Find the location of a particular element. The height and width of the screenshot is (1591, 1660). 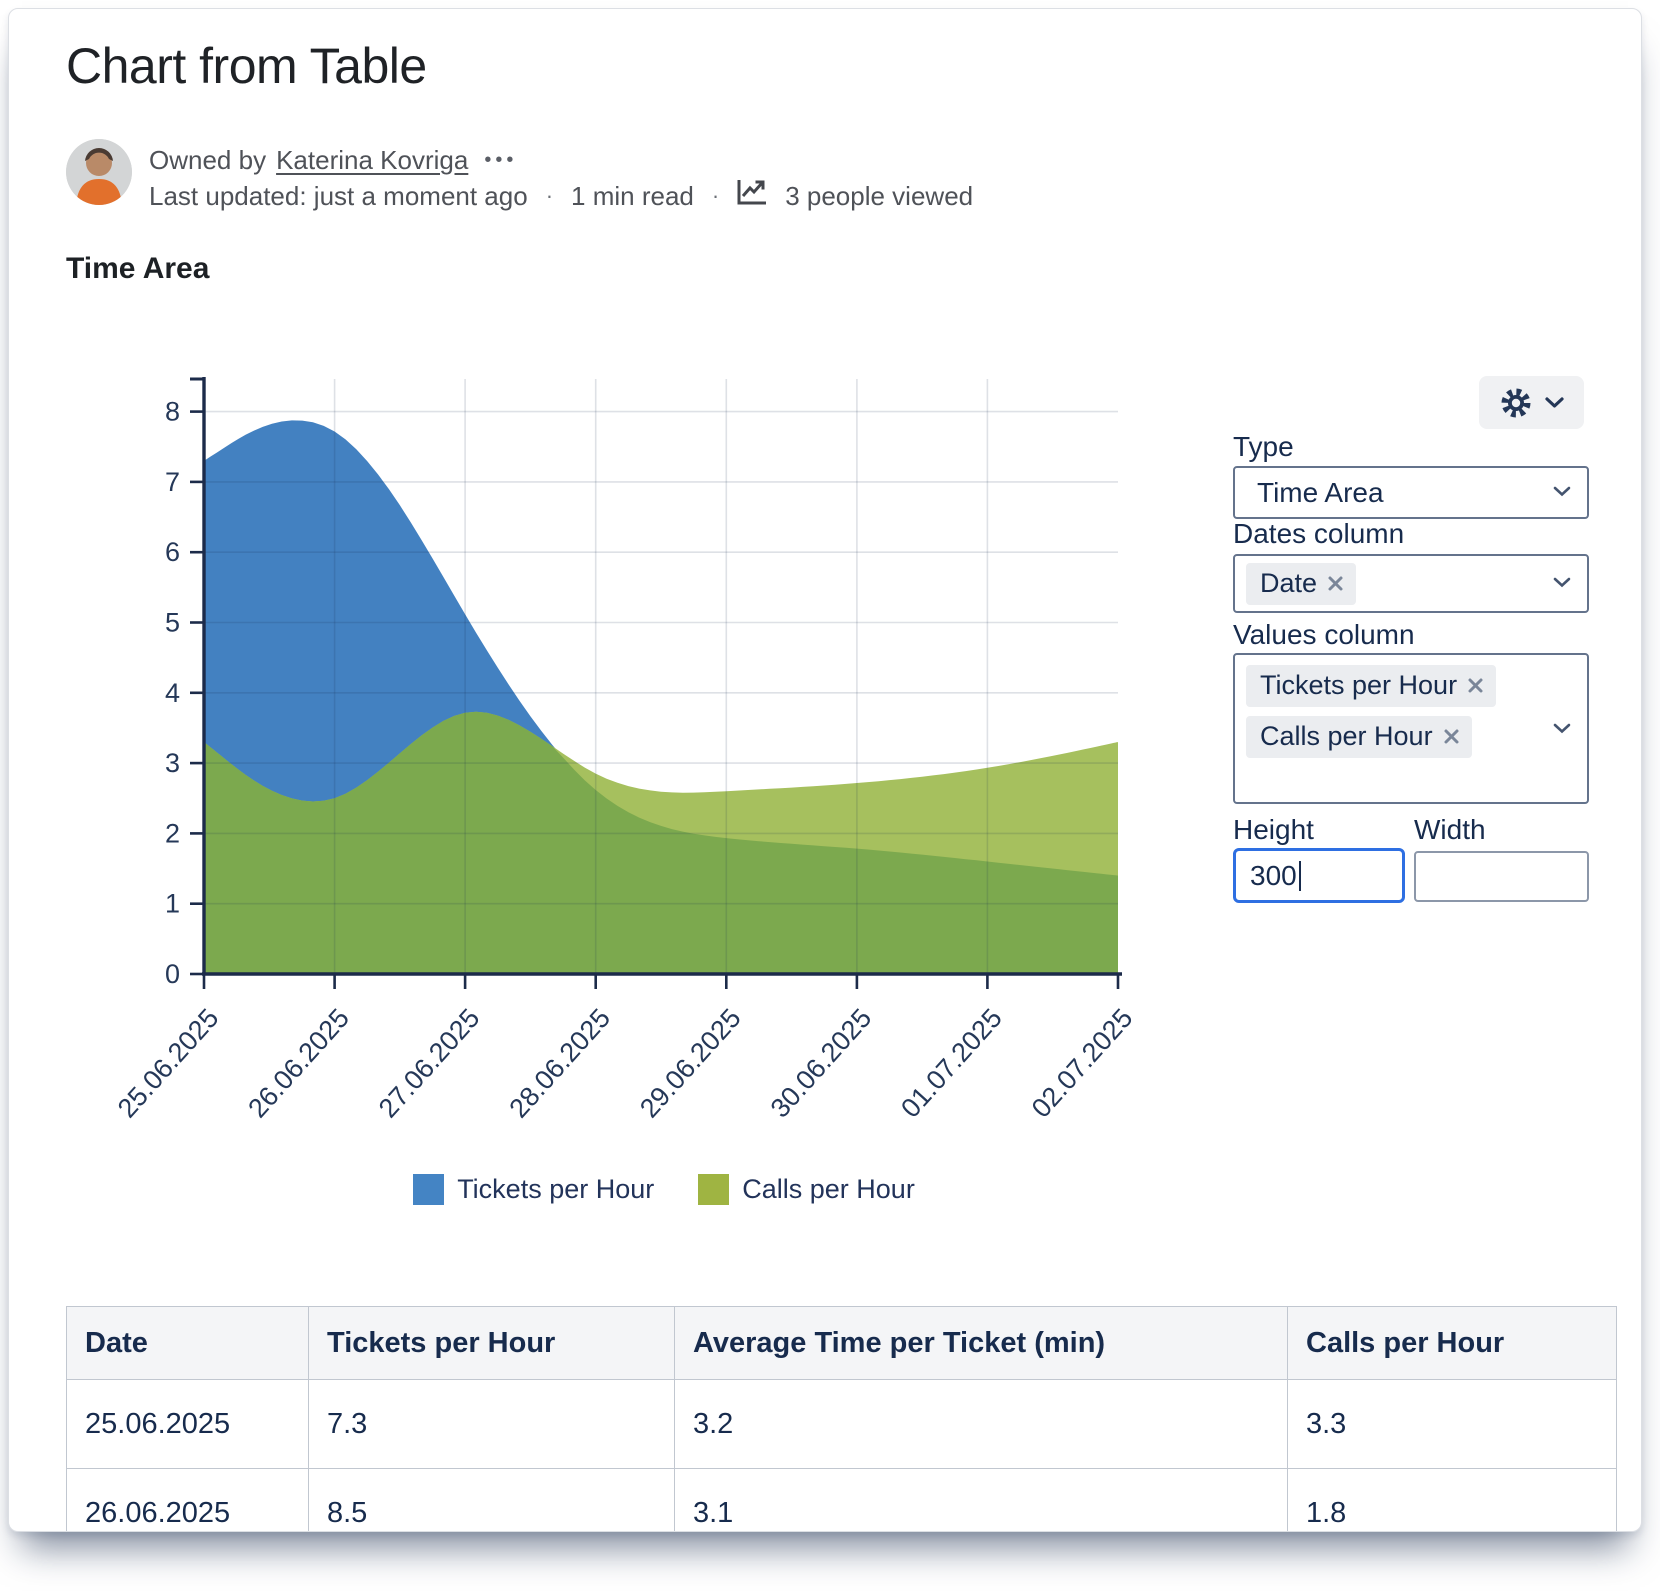

gear-icon is located at coordinates (1515, 402).